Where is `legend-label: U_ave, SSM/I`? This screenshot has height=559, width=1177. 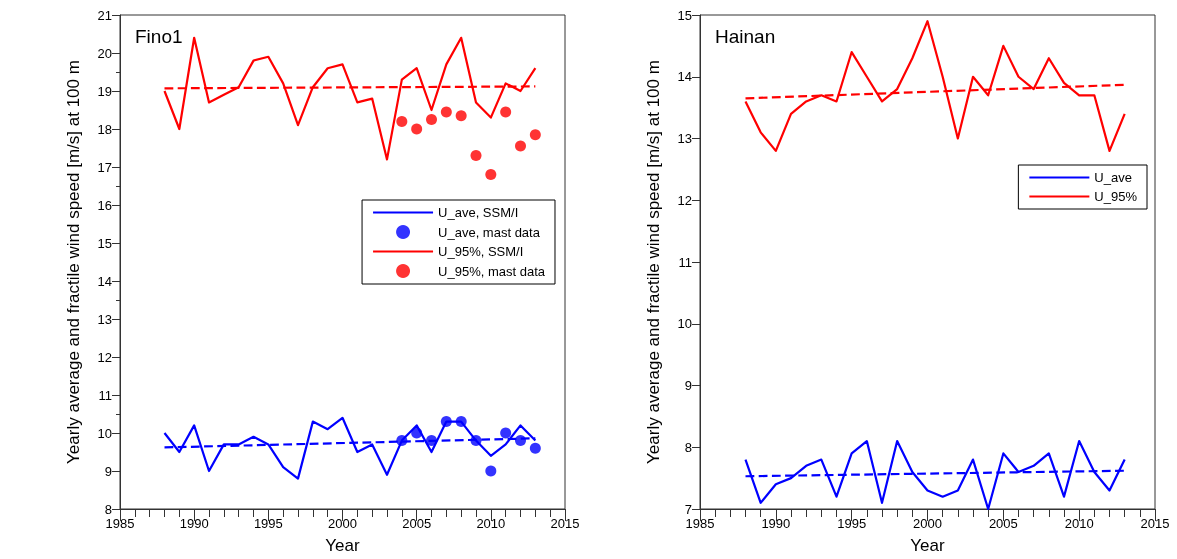
legend-label: U_ave, SSM/I is located at coordinates (478, 212).